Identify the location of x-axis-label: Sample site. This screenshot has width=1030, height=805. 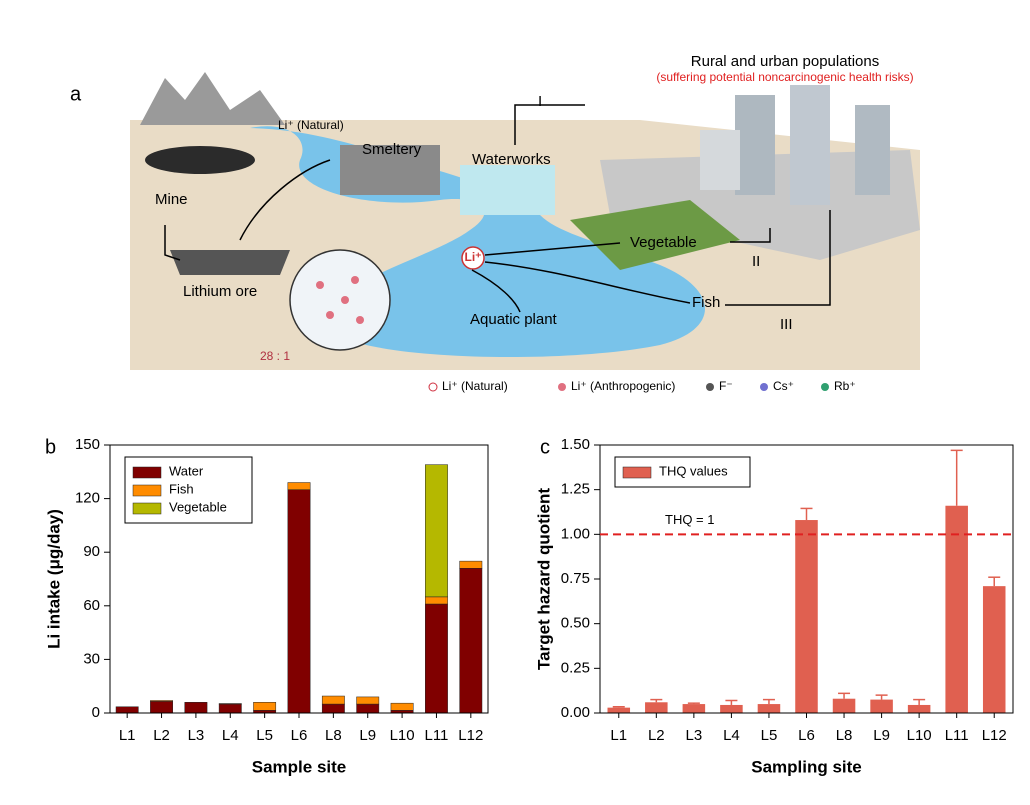
(299, 766).